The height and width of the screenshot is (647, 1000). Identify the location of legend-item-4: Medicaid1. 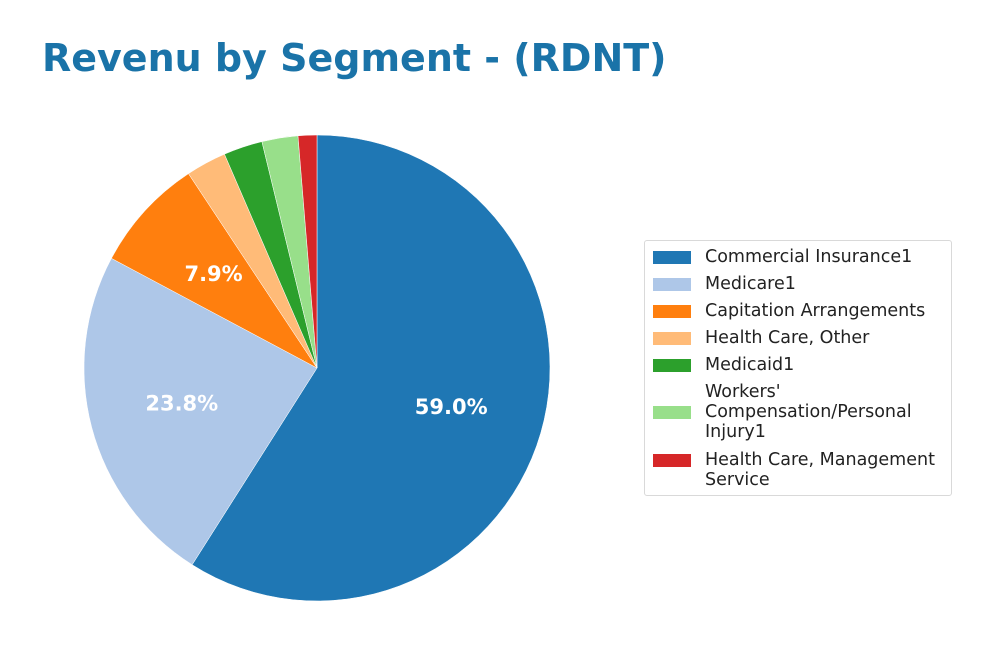
(723, 365).